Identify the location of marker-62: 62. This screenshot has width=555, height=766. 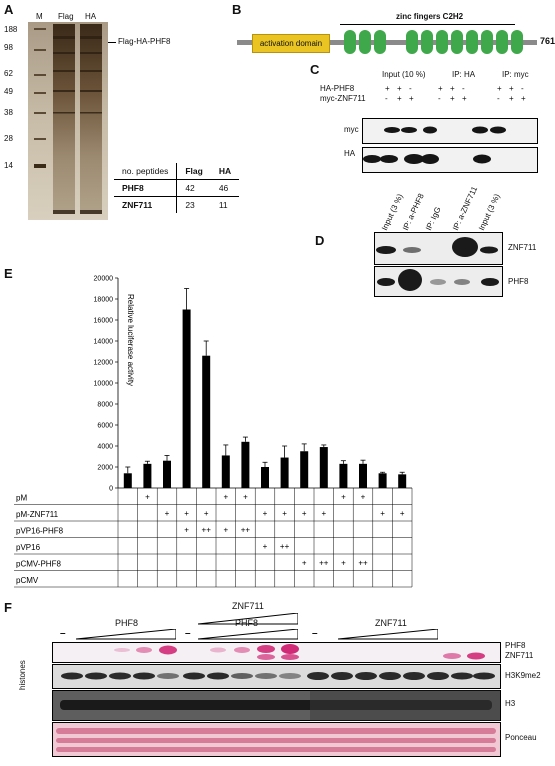
(8, 73).